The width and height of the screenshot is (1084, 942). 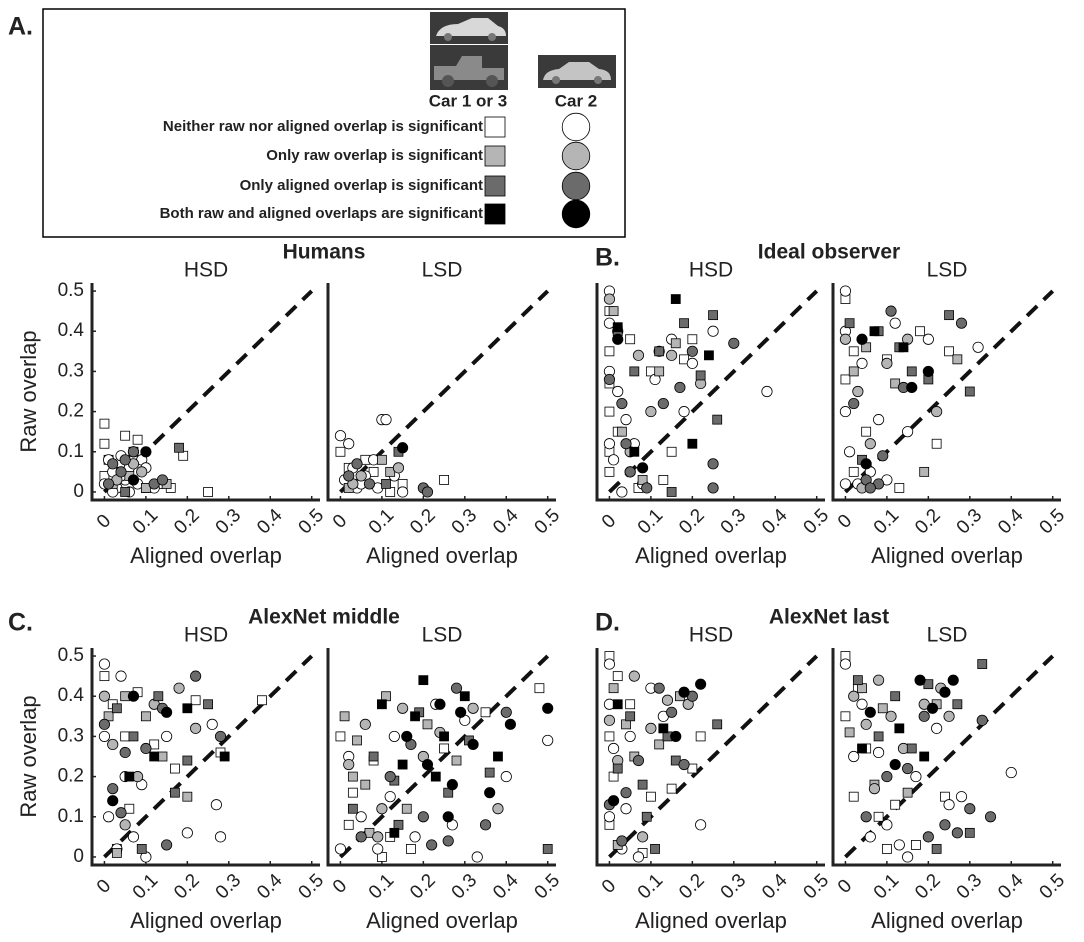 I want to click on car-icon, so click(x=577, y=71).